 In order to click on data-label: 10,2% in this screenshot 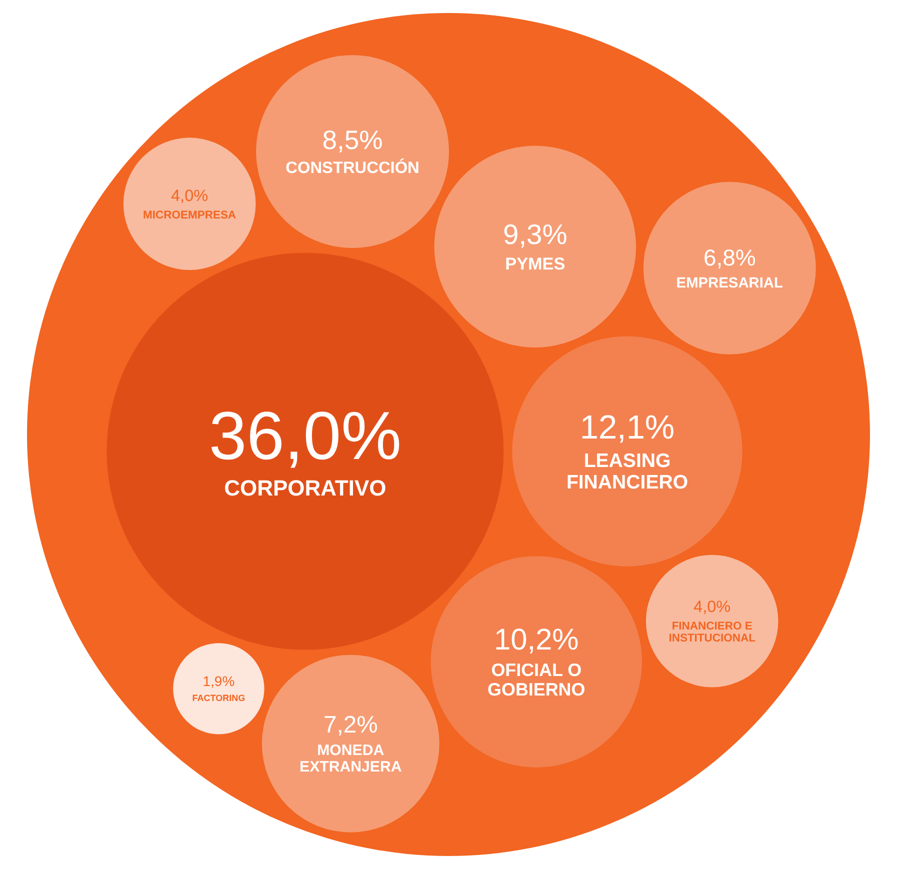, I will do `click(536, 640)`.